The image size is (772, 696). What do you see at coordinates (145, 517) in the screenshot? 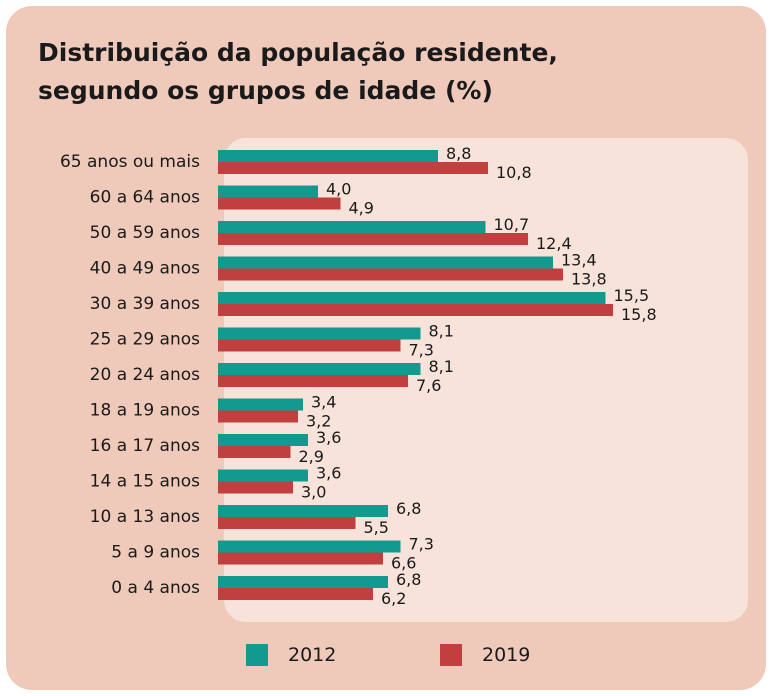
I see `category-label-10-a-13-anos: 10 a 13 anos` at bounding box center [145, 517].